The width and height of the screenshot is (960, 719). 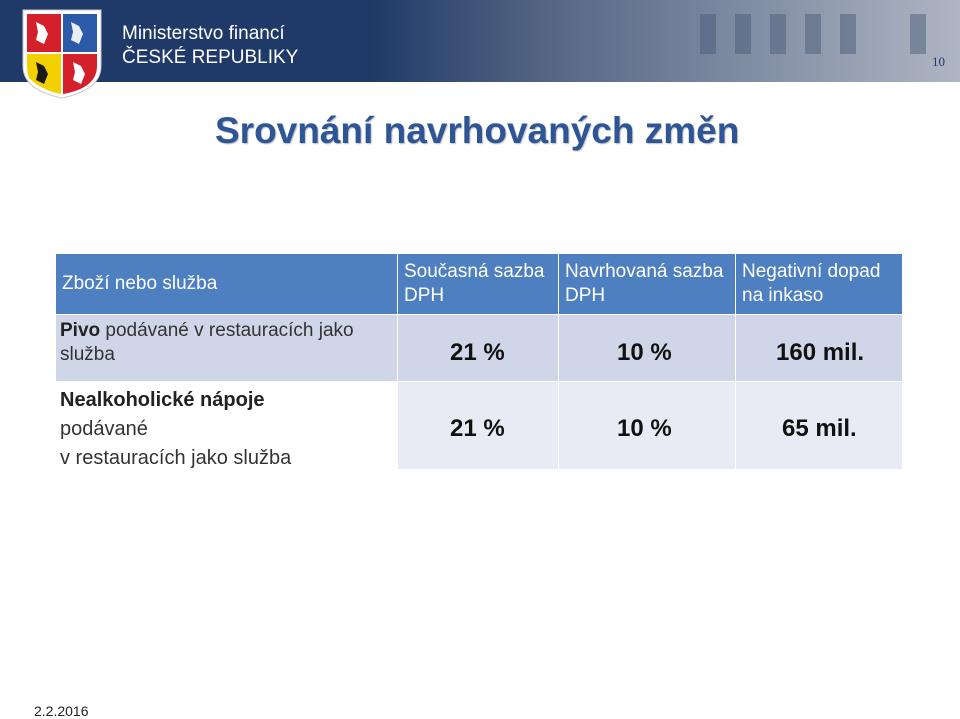 I want to click on header-cell-item: Zboží nebo služba, so click(x=226, y=284).